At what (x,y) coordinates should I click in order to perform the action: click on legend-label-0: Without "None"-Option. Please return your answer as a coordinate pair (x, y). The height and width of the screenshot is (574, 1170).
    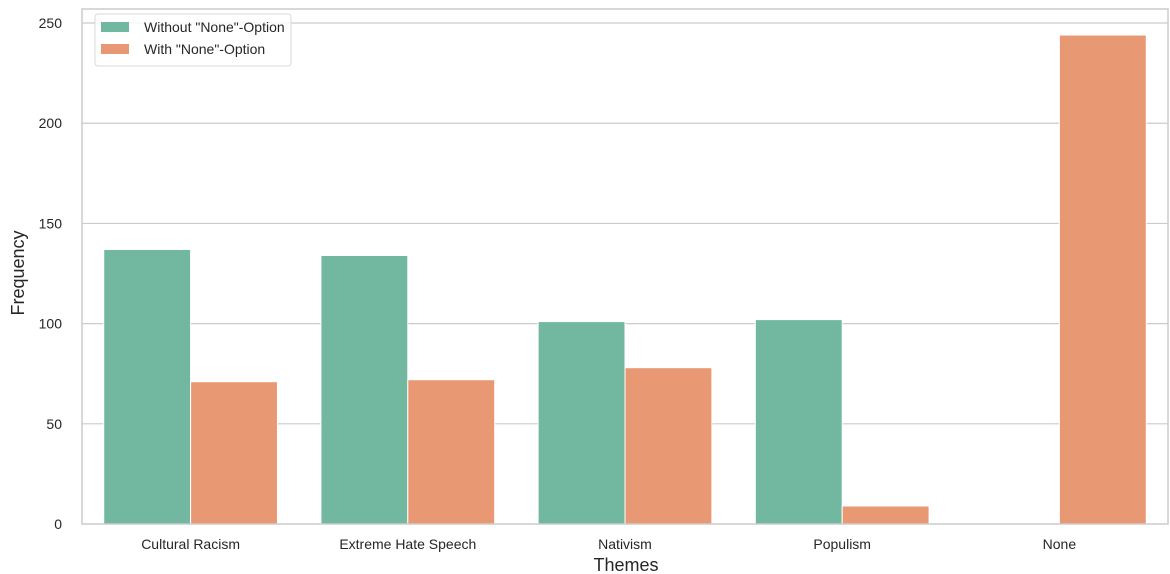
    Looking at the image, I should click on (214, 27).